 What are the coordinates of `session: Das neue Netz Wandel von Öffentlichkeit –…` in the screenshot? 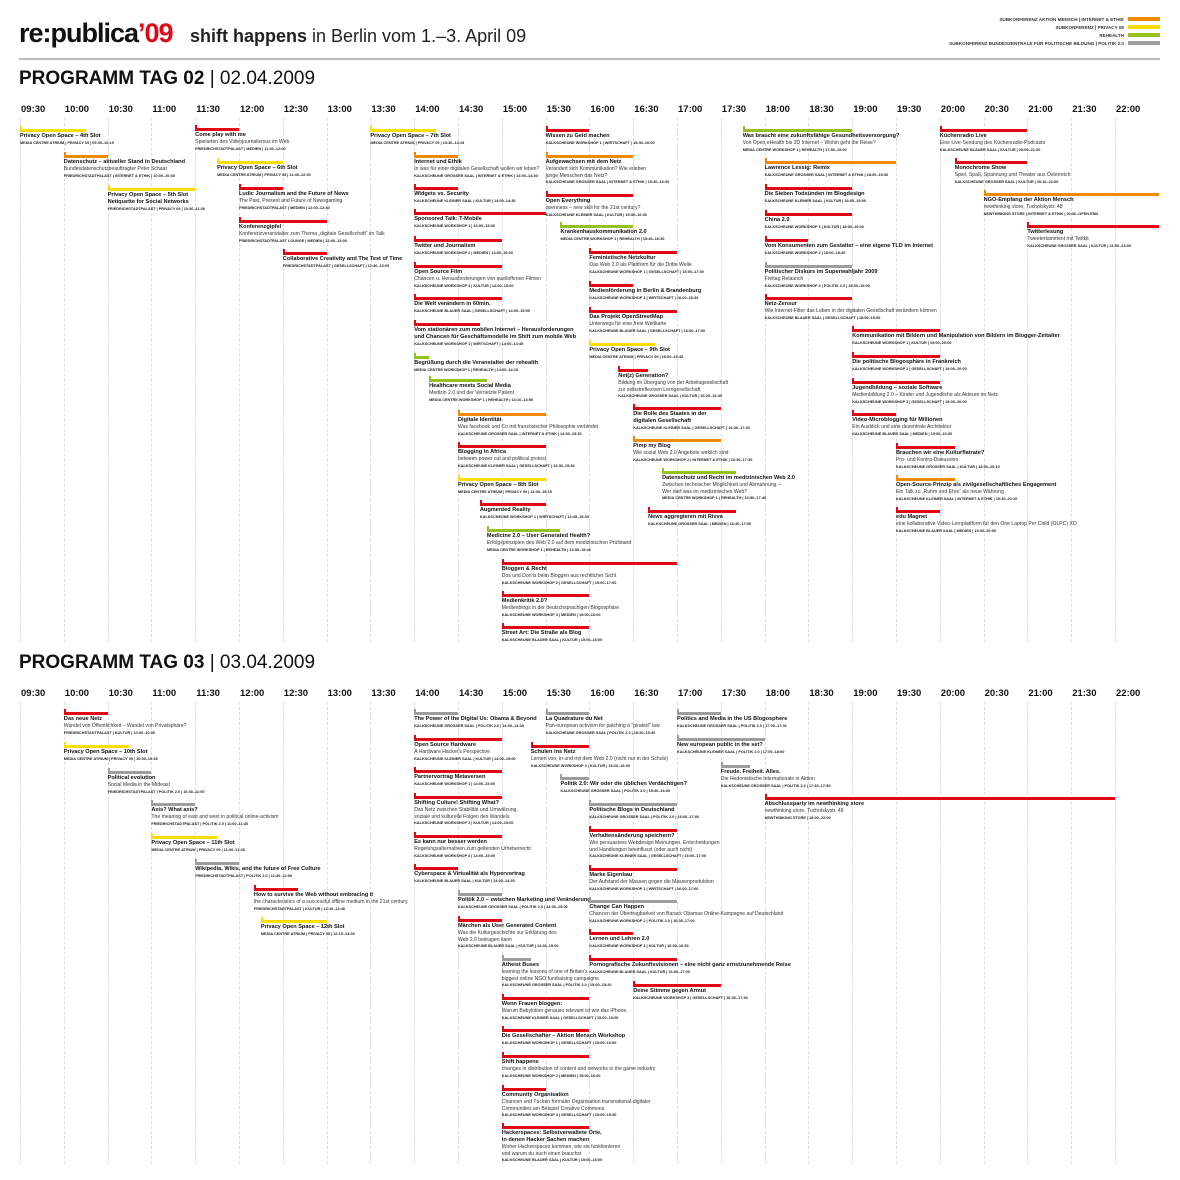 It's located at (125, 722).